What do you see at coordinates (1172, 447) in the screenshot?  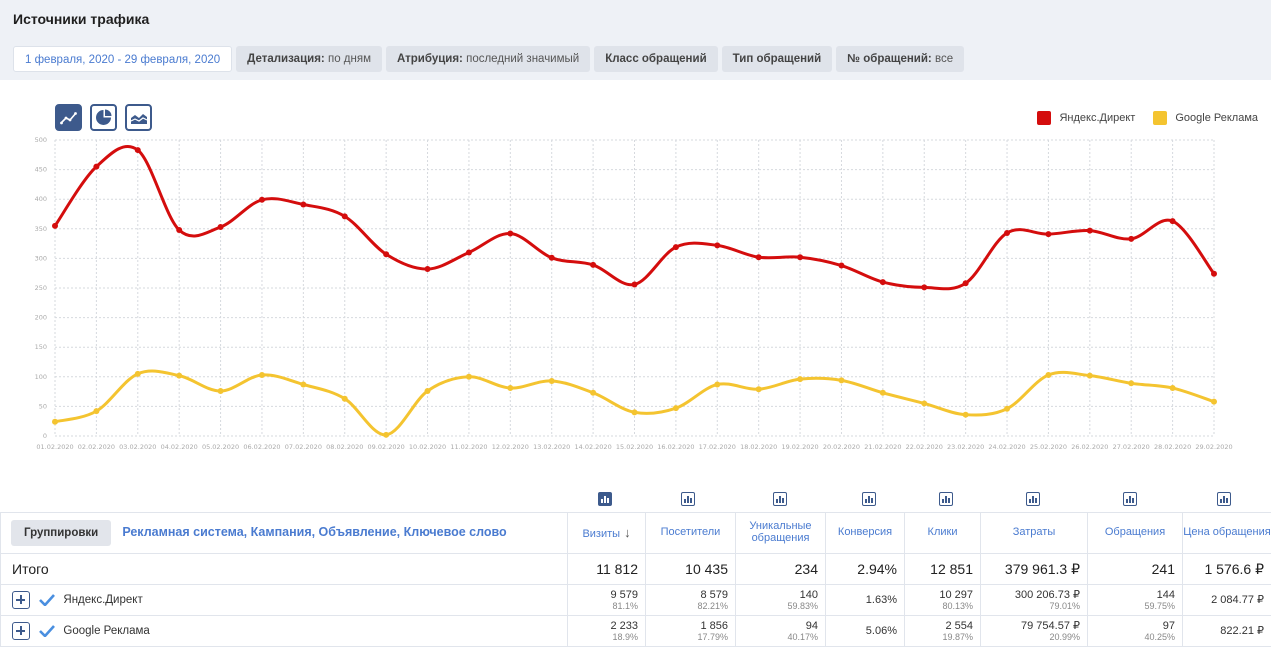 I see `x-tick-label: 28.02.2020` at bounding box center [1172, 447].